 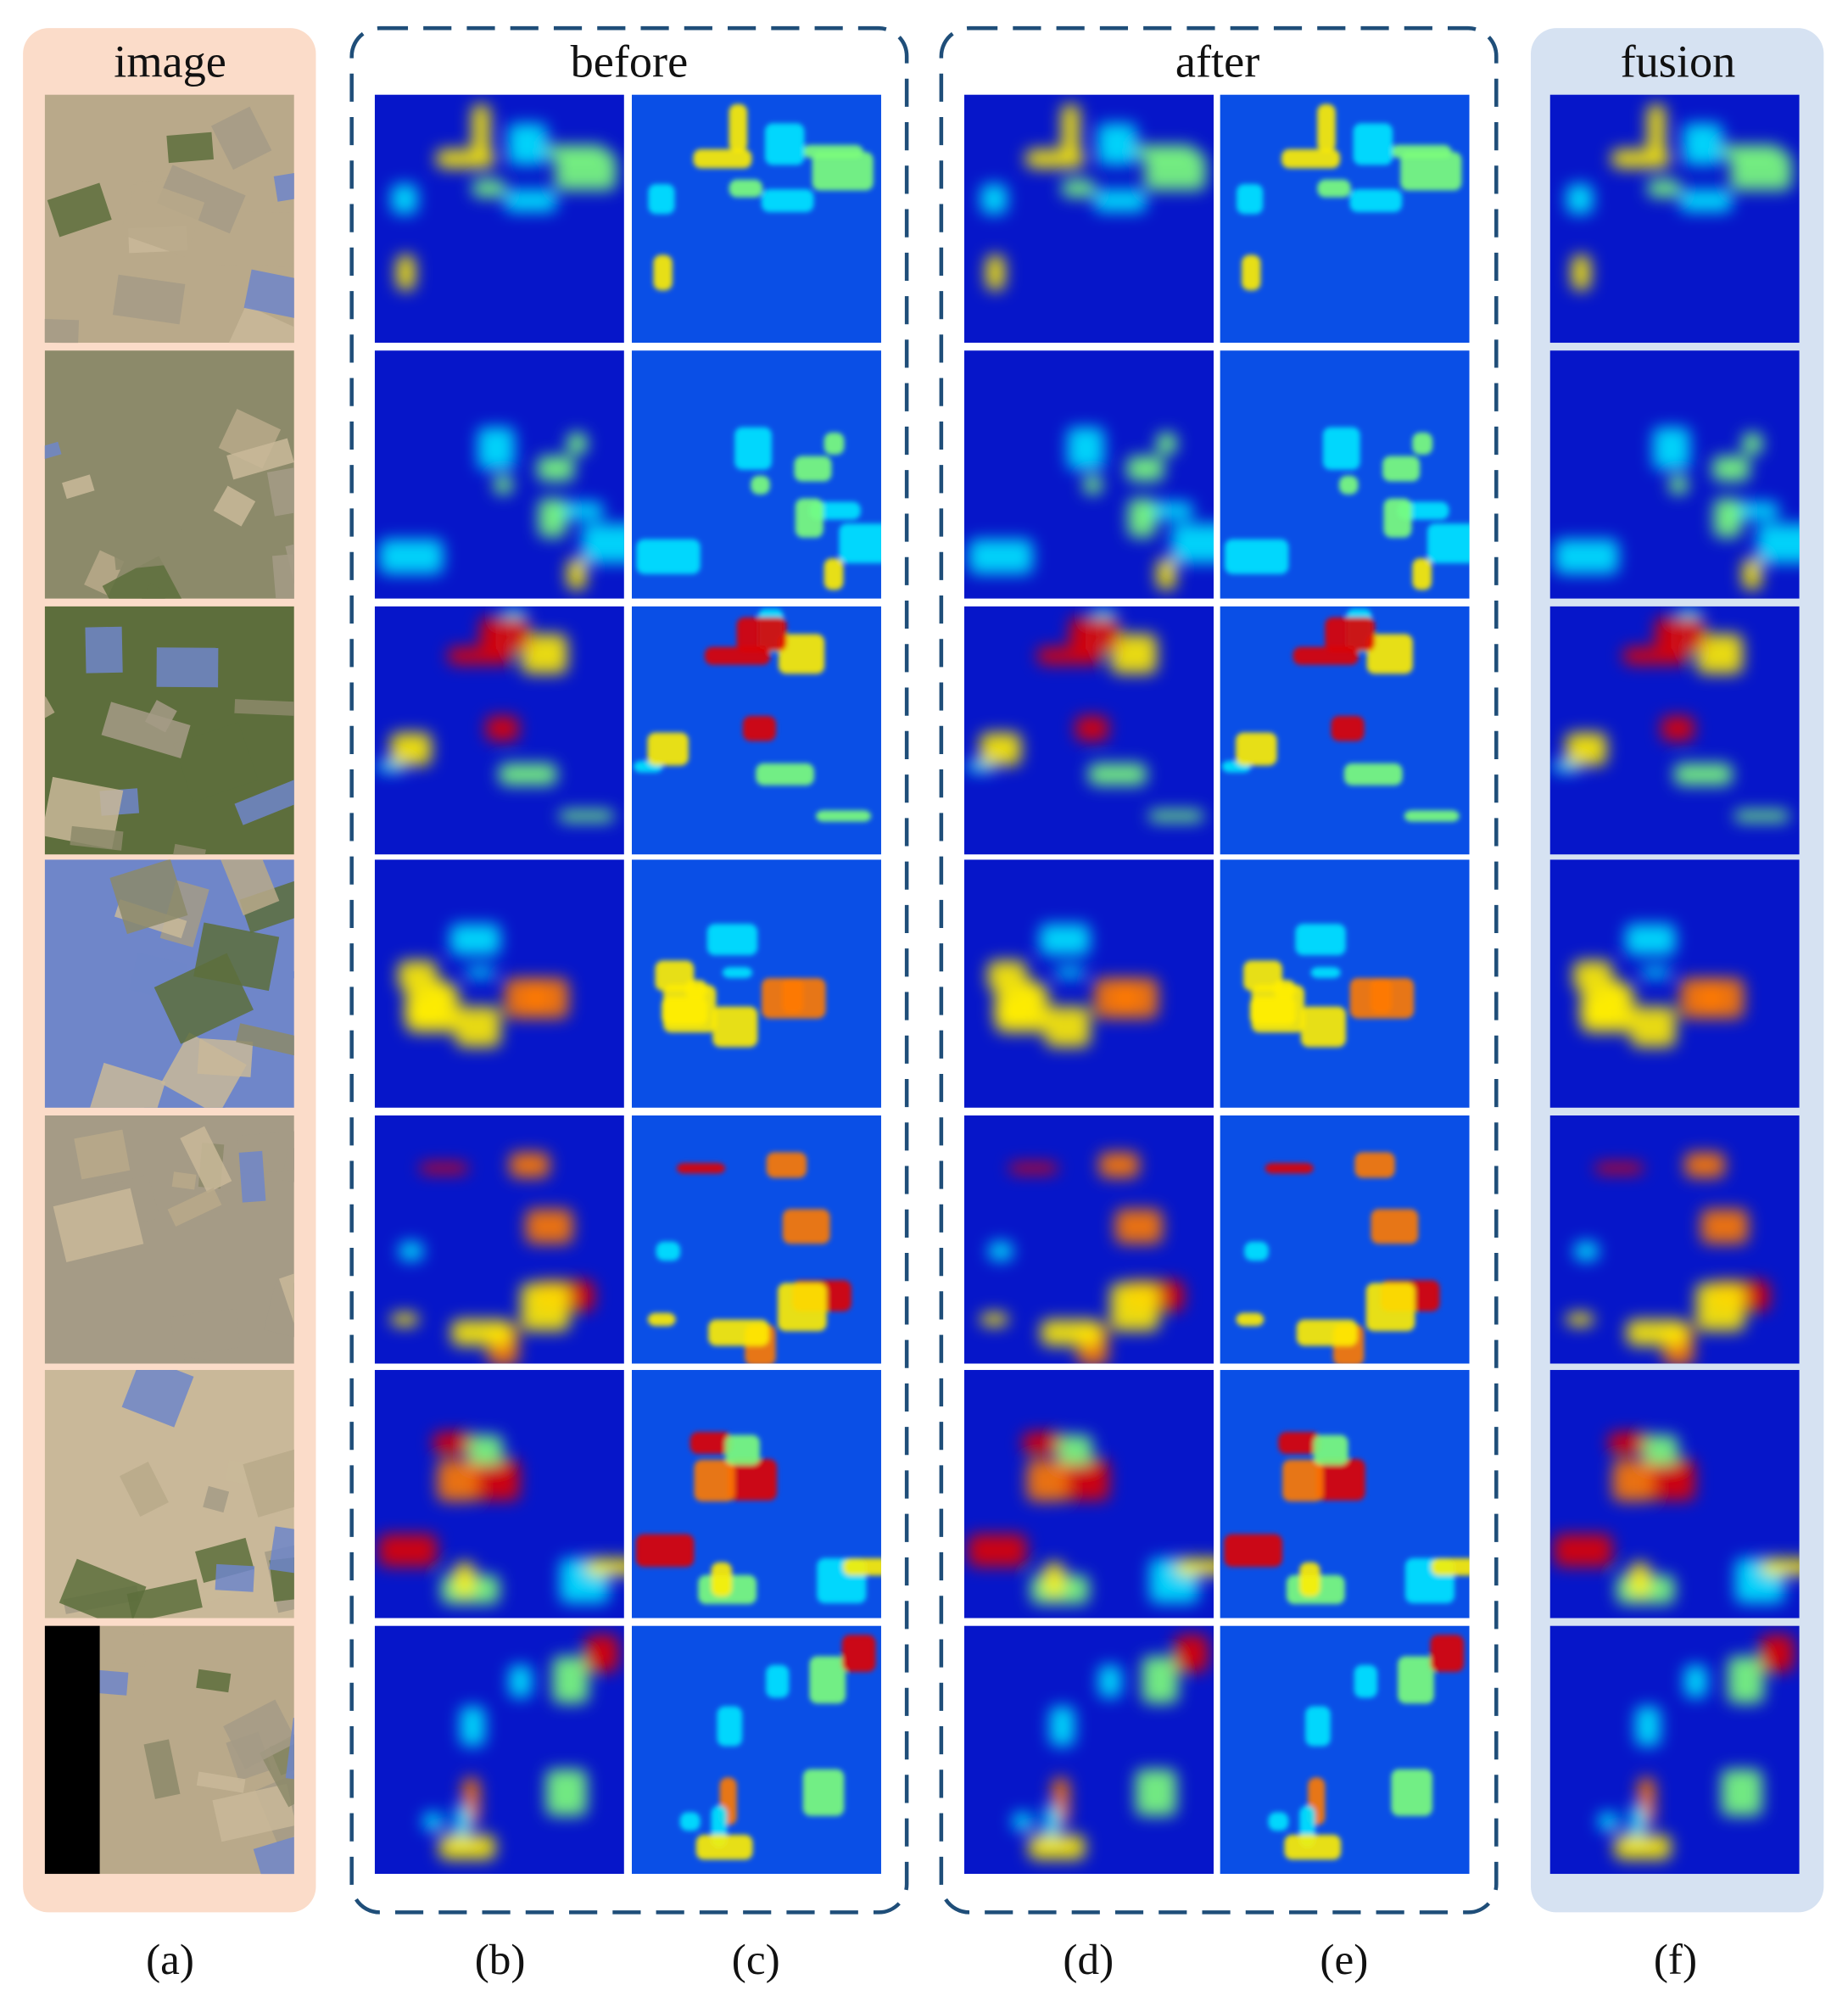 I want to click on black-strip, so click(x=72, y=1750).